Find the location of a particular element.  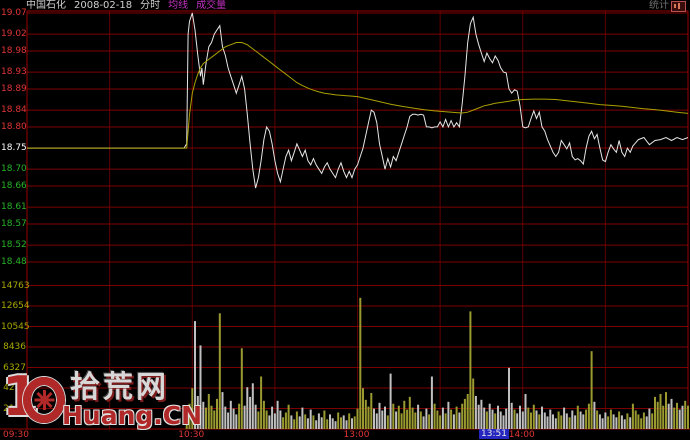

chart-header: 中国石化 2008-02-18 分时 均线 成交量 is located at coordinates (126, 5).